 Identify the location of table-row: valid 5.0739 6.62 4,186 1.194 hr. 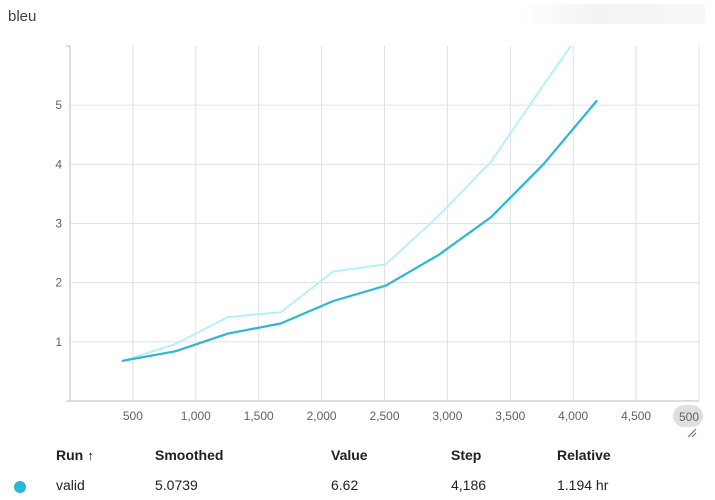
(357, 485).